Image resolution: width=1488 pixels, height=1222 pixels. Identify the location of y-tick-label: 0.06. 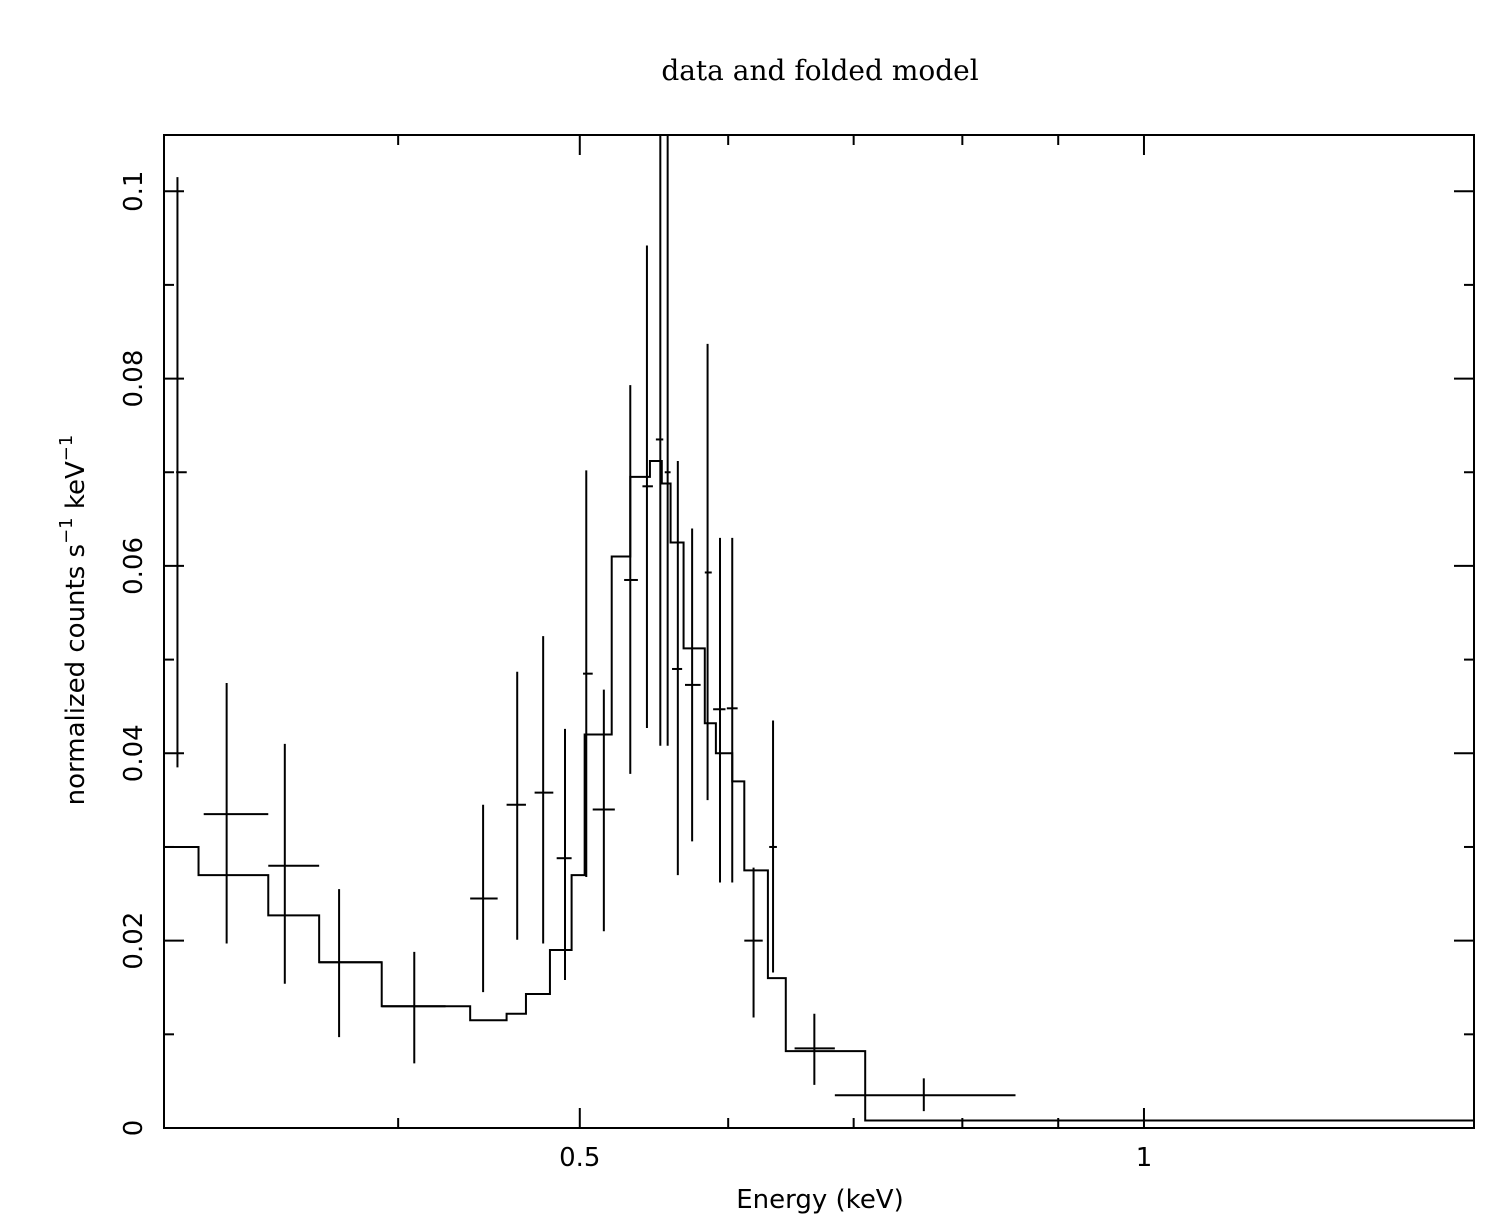
(134, 566).